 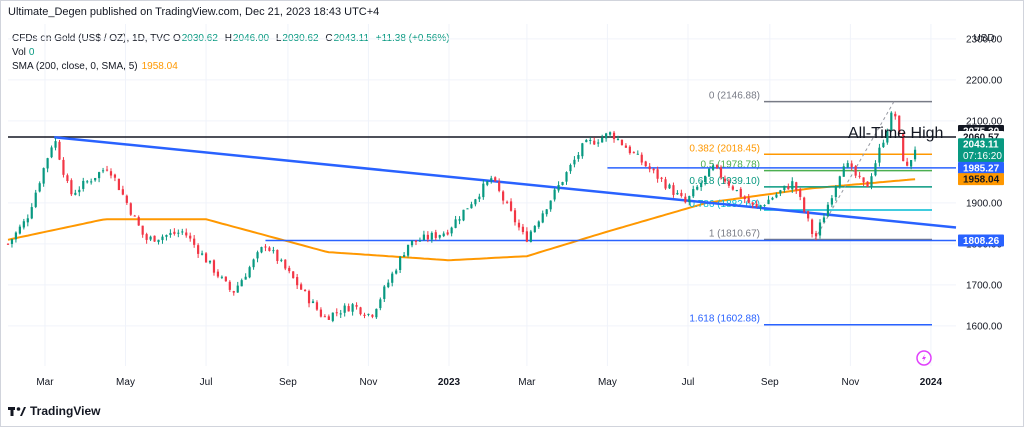 What do you see at coordinates (65, 411) in the screenshot?
I see `brand-name: TradingView` at bounding box center [65, 411].